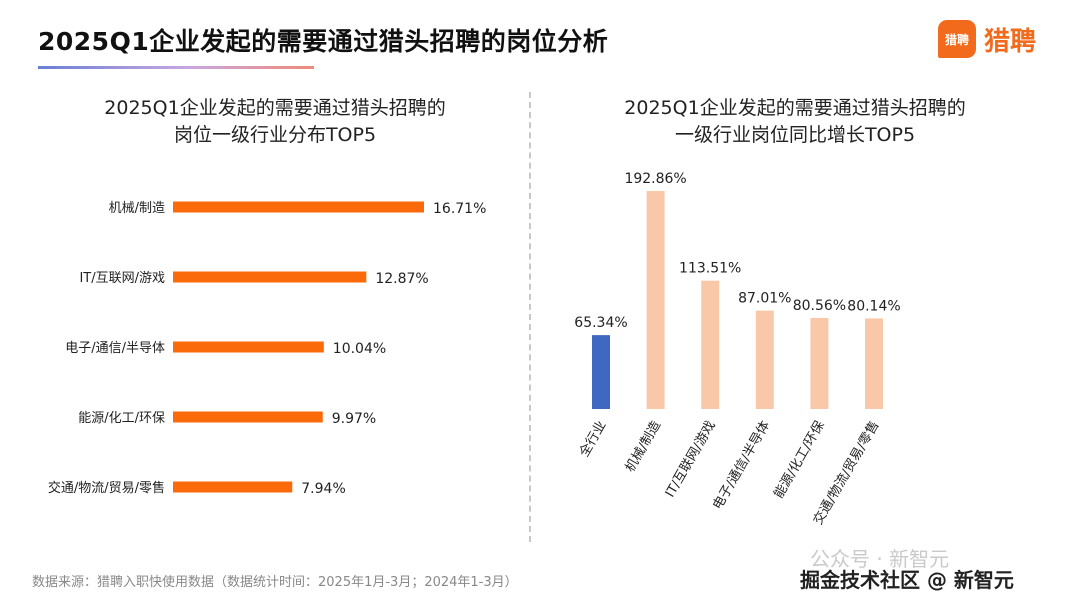  What do you see at coordinates (592, 439) in the screenshot?
I see `category-label: 全行业` at bounding box center [592, 439].